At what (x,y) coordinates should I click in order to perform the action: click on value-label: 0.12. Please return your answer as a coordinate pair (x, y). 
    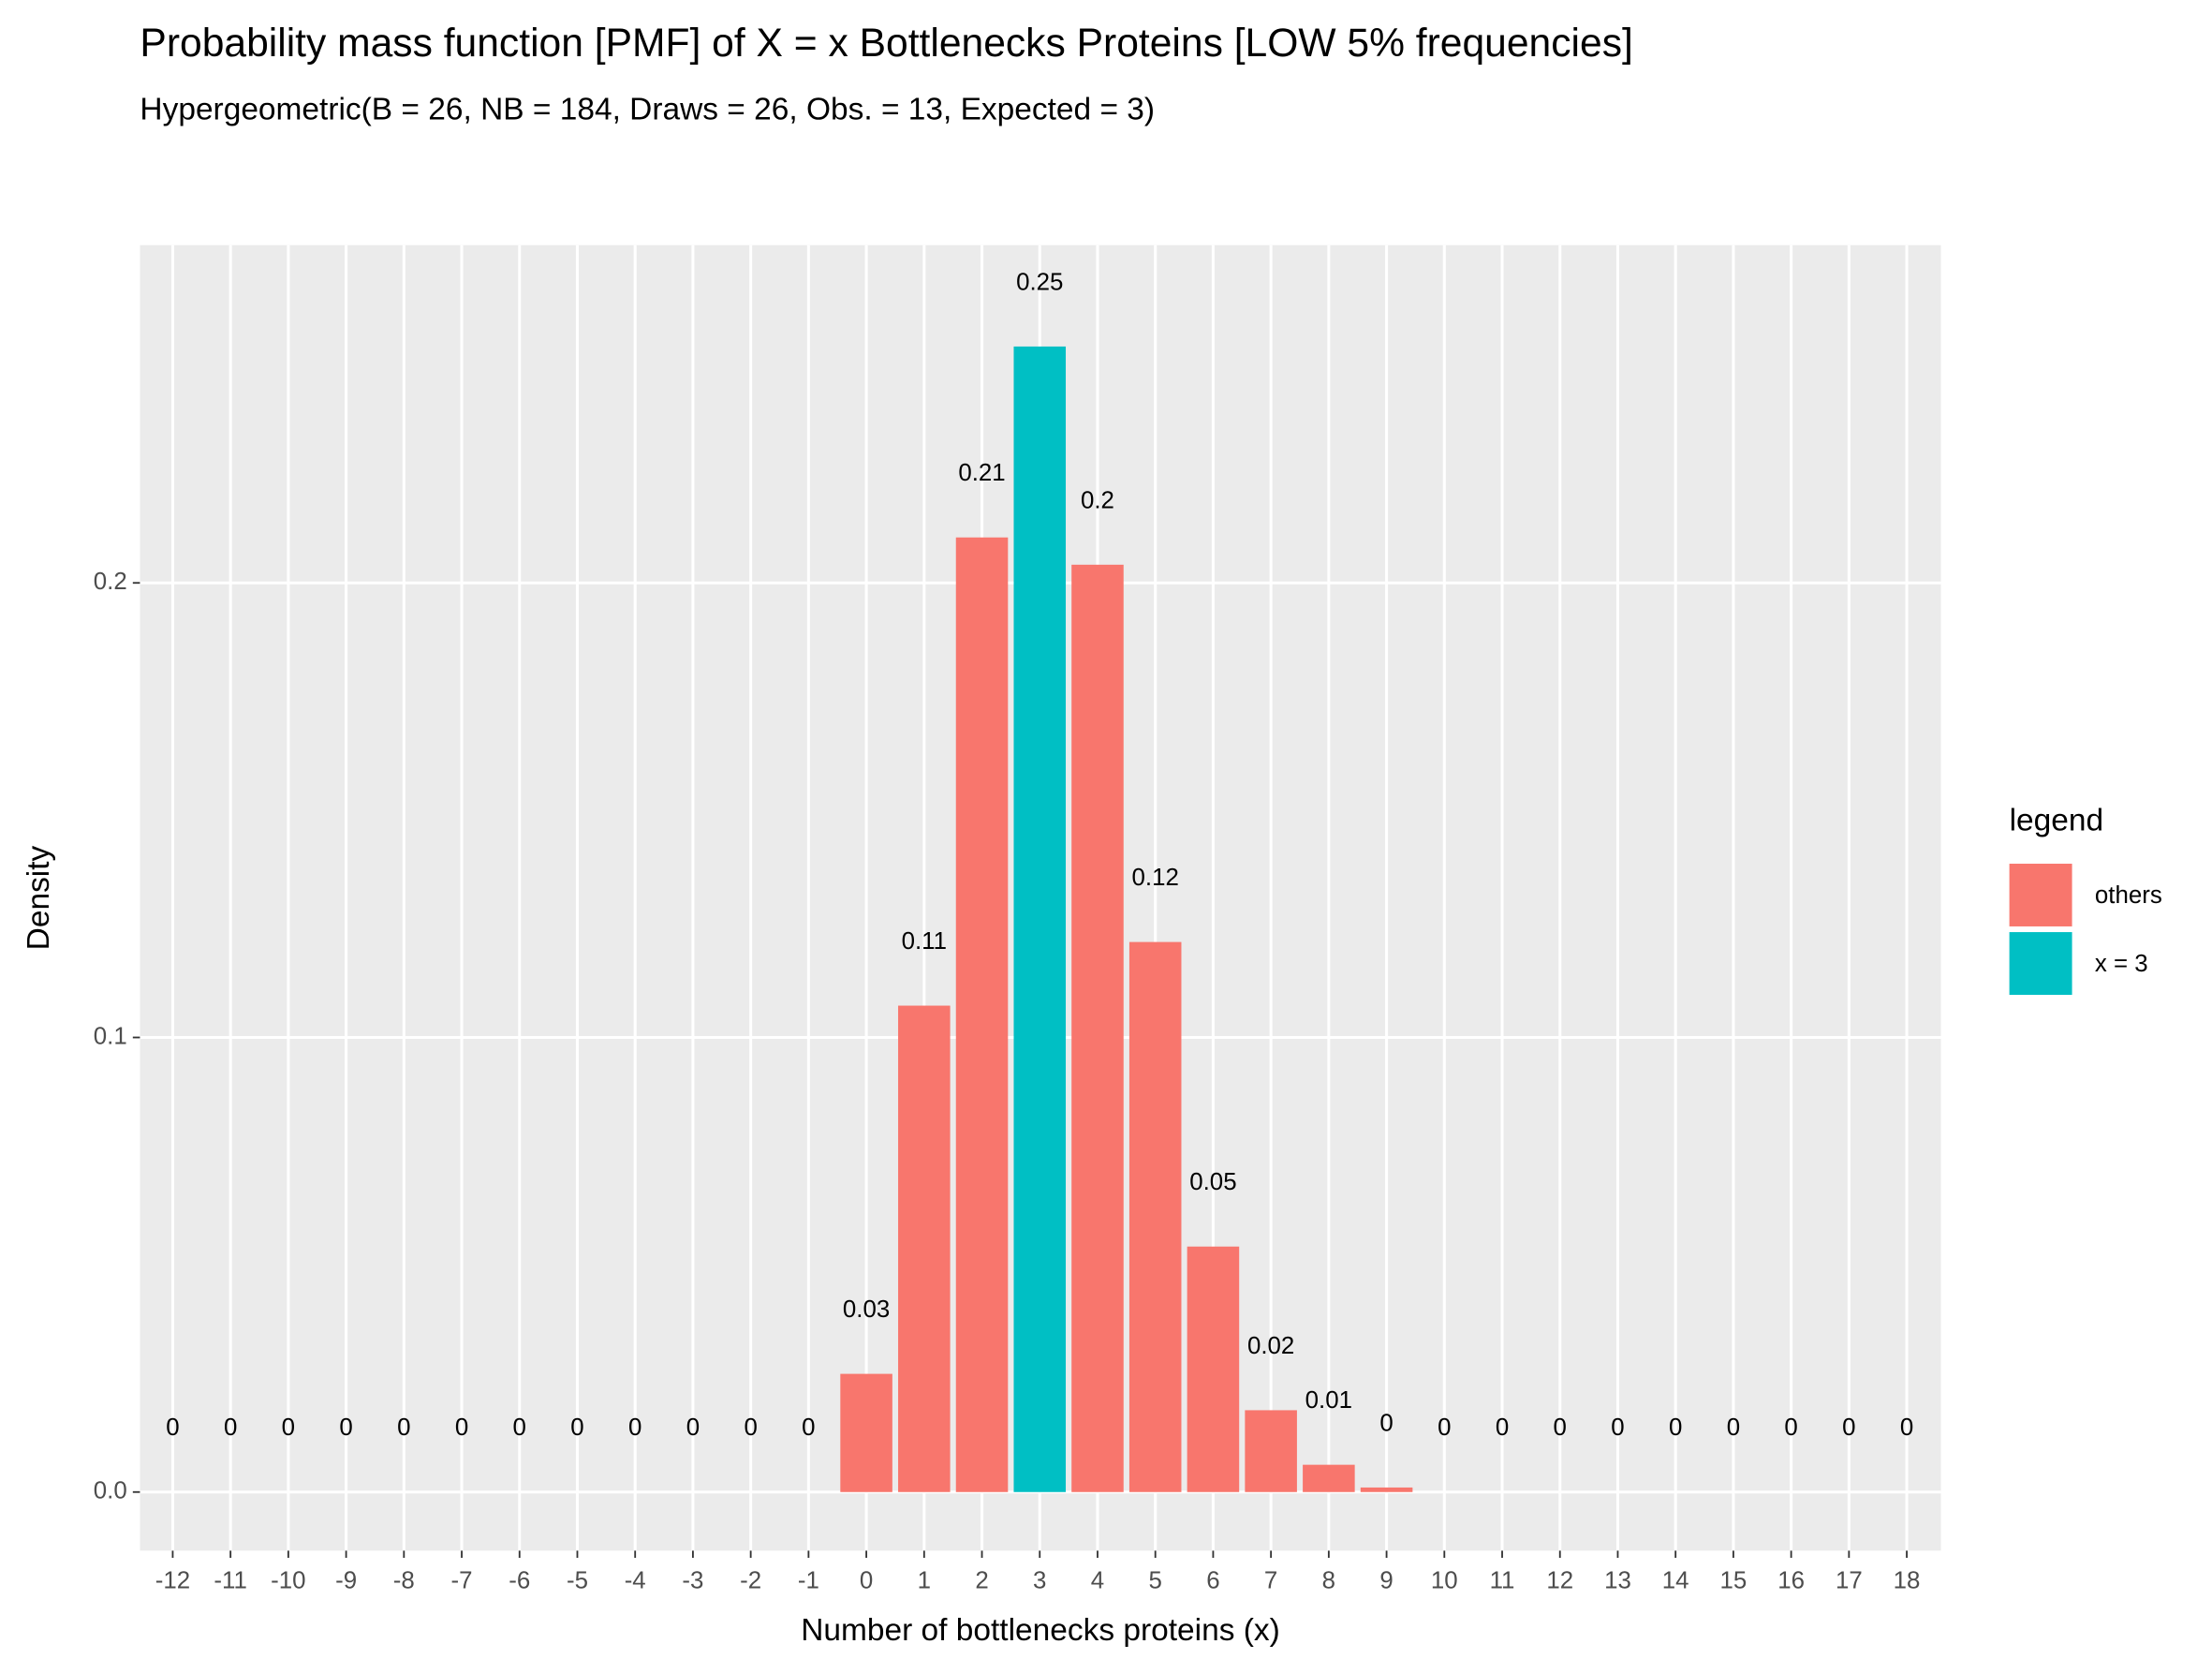
    Looking at the image, I should click on (1155, 878).